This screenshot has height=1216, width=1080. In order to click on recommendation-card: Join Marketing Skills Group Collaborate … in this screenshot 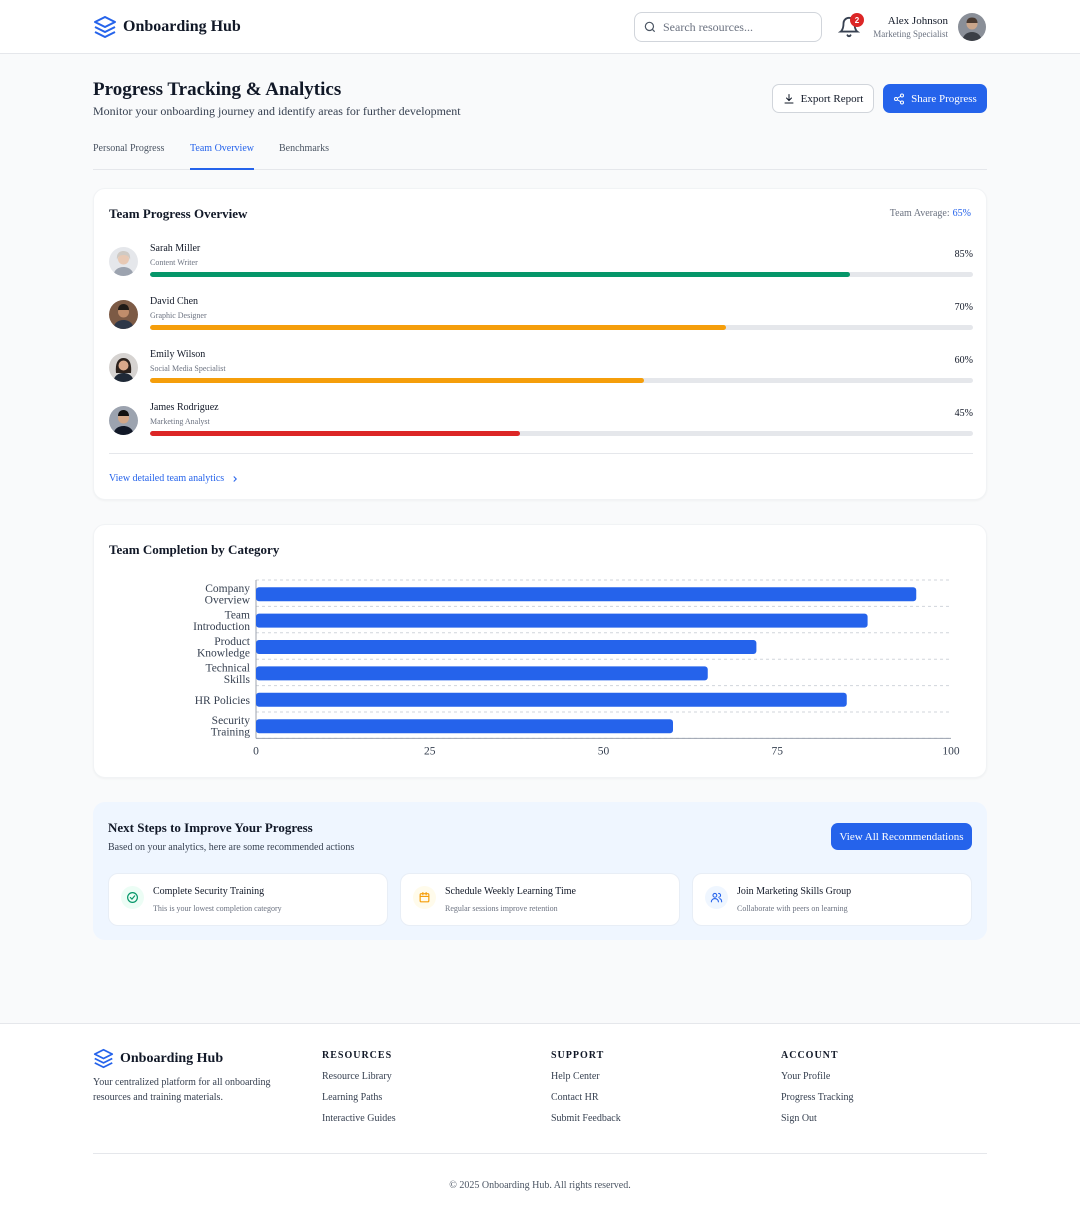, I will do `click(832, 899)`.